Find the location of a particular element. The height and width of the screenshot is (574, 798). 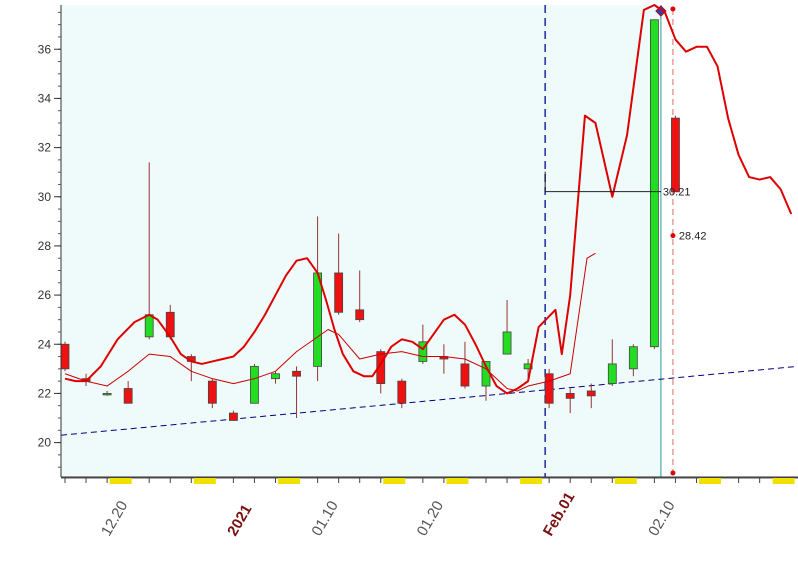

x-tick-label: Feb.01 is located at coordinates (559, 514).